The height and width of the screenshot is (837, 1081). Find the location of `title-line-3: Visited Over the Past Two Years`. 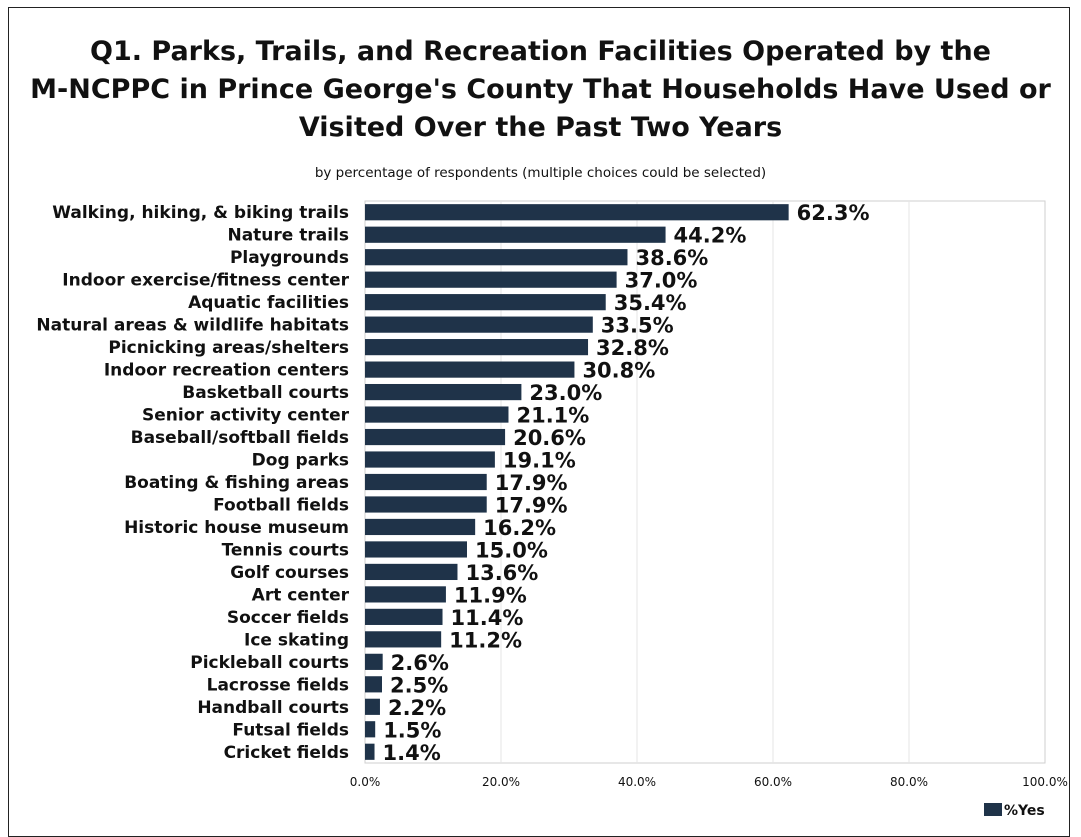

title-line-3: Visited Over the Past Two Years is located at coordinates (540, 127).